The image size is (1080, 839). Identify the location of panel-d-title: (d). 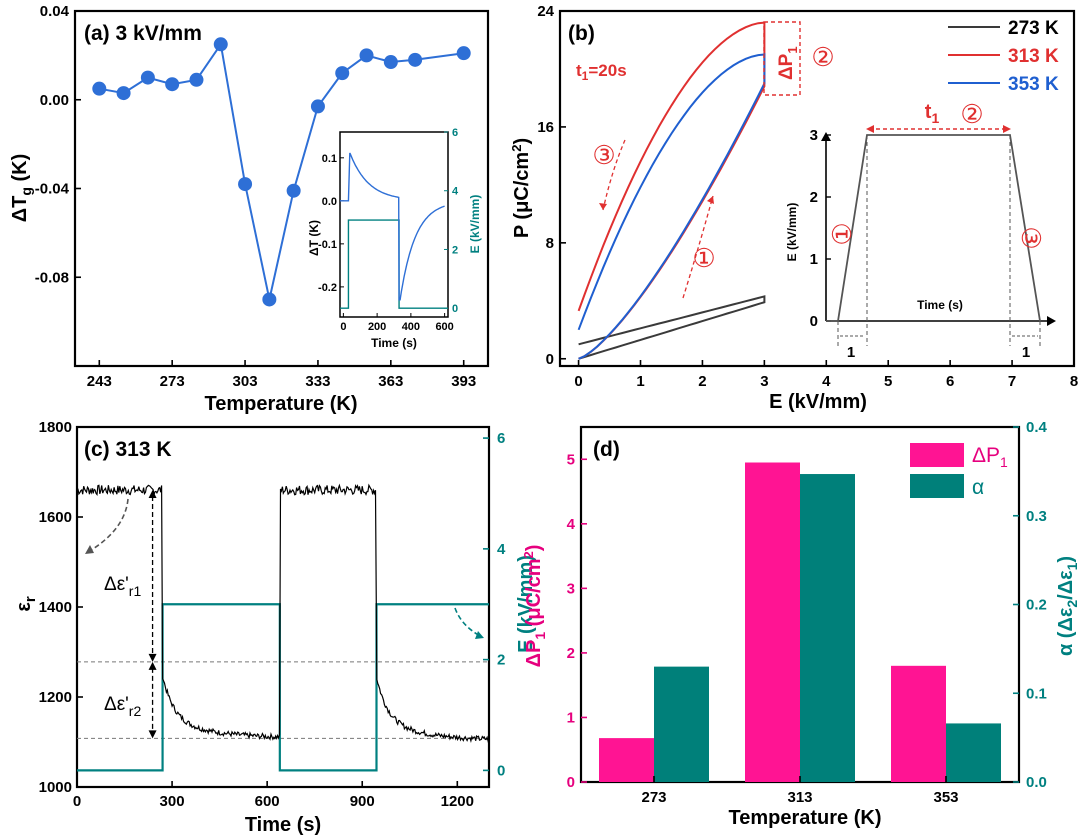
(606, 449).